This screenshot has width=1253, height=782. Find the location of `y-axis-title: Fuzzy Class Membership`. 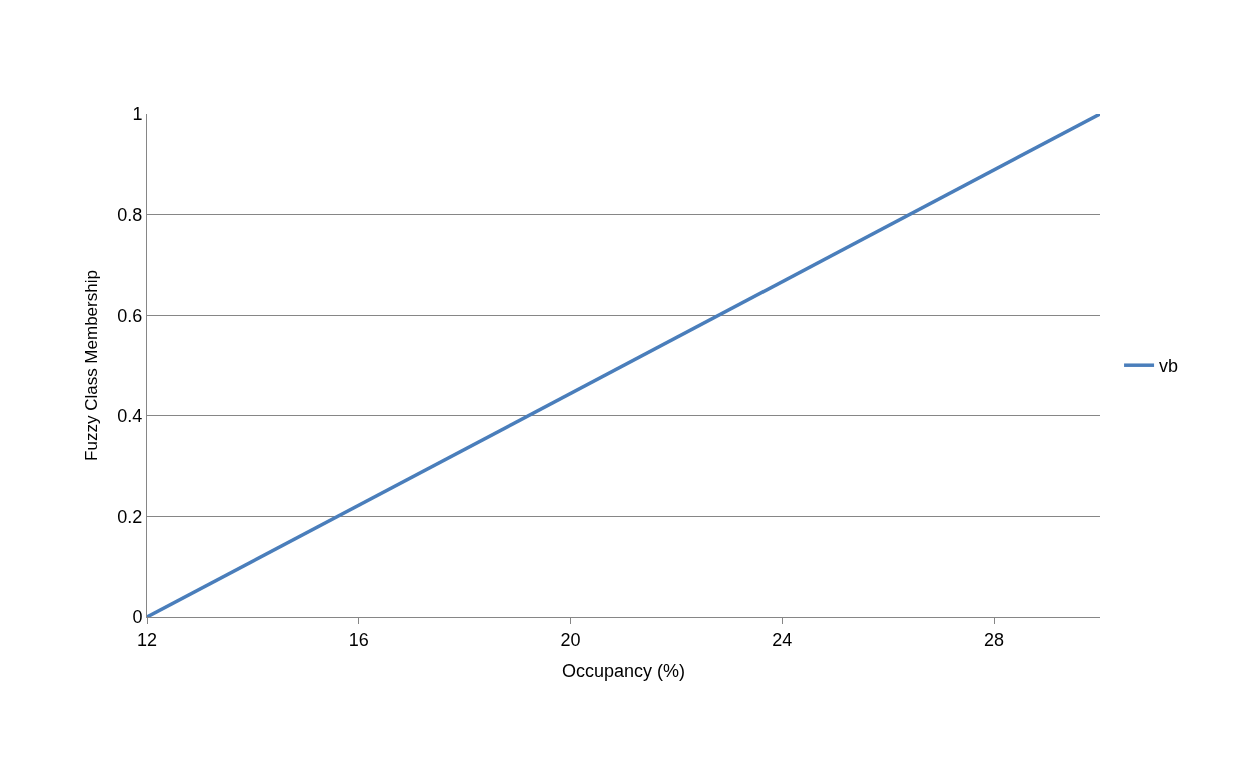

y-axis-title: Fuzzy Class Membership is located at coordinates (91, 365).